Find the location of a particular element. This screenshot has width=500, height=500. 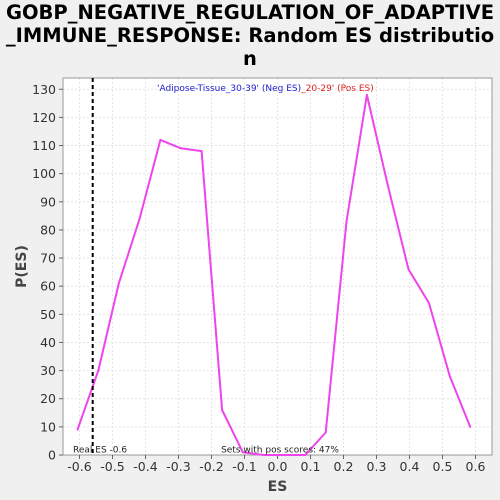

y-tick-label: 50 is located at coordinates (48, 314).